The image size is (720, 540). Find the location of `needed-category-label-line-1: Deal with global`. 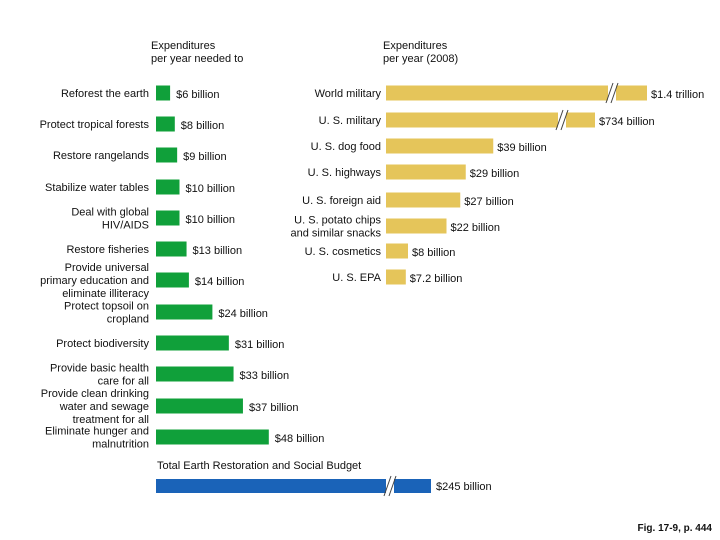

needed-category-label-line-1: Deal with global is located at coordinates (110, 213).